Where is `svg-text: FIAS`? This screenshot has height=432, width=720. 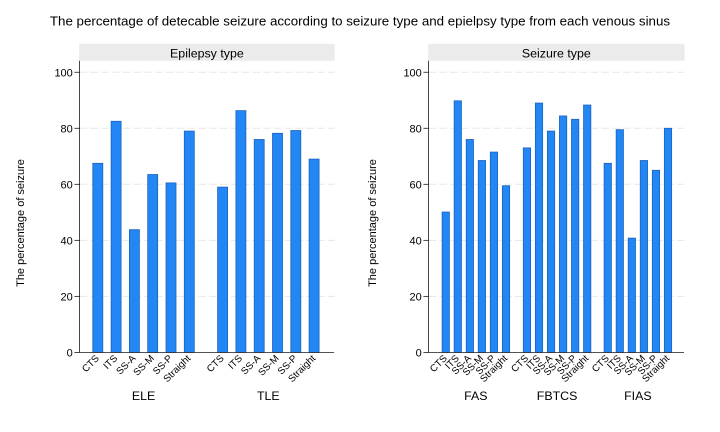 svg-text: FIAS is located at coordinates (638, 396).